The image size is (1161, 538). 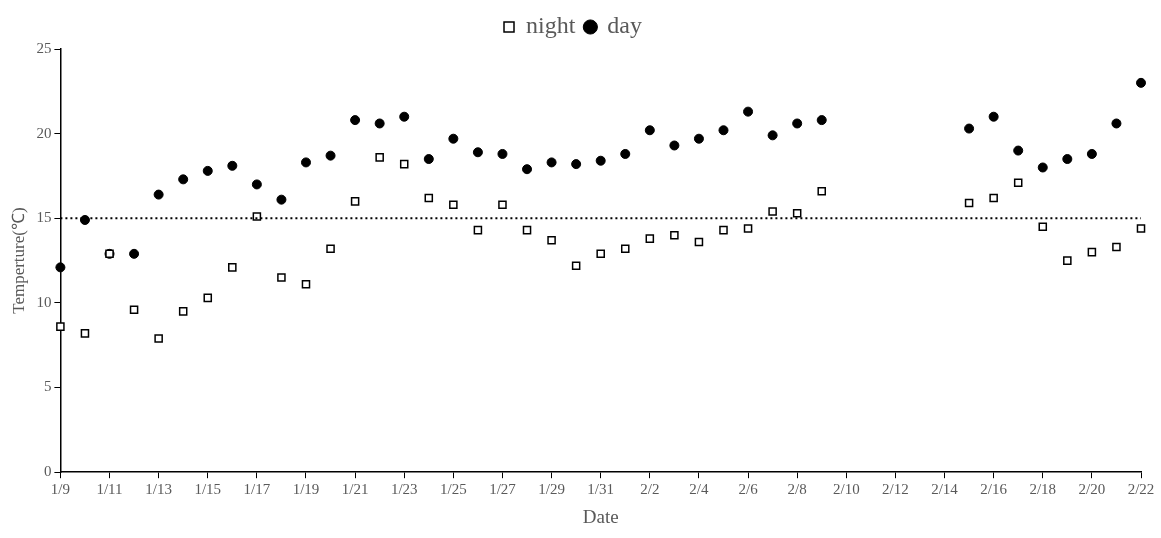 I want to click on legend-label: night, so click(x=551, y=25).